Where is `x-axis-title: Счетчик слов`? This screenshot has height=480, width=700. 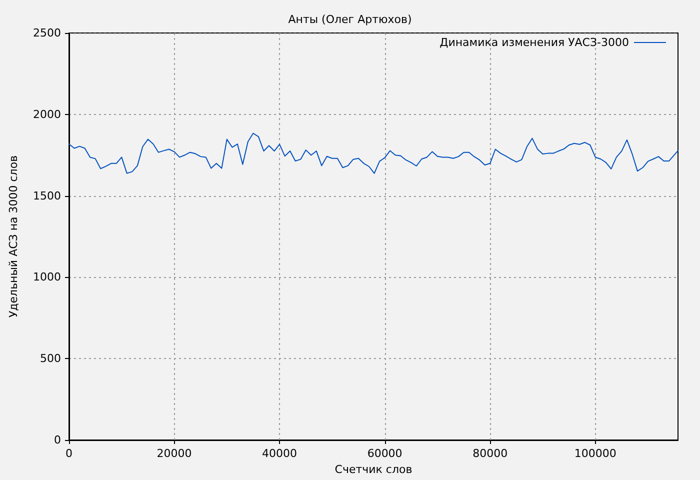
x-axis-title: Счетчик слов is located at coordinates (373, 469).